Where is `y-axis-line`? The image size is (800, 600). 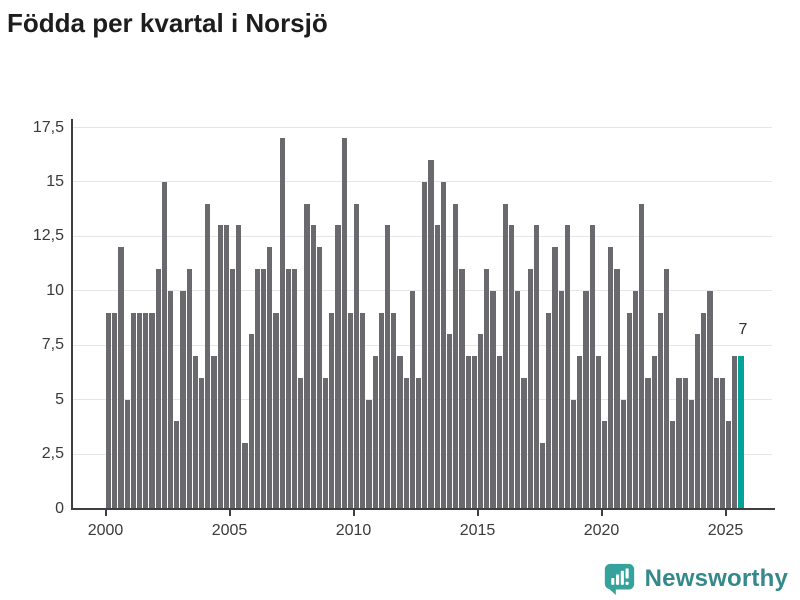
y-axis-line is located at coordinates (72, 314).